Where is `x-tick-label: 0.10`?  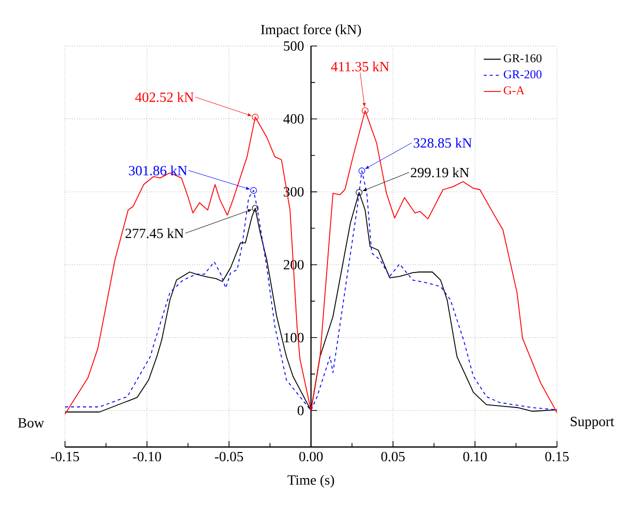
x-tick-label: 0.10 is located at coordinates (475, 457).